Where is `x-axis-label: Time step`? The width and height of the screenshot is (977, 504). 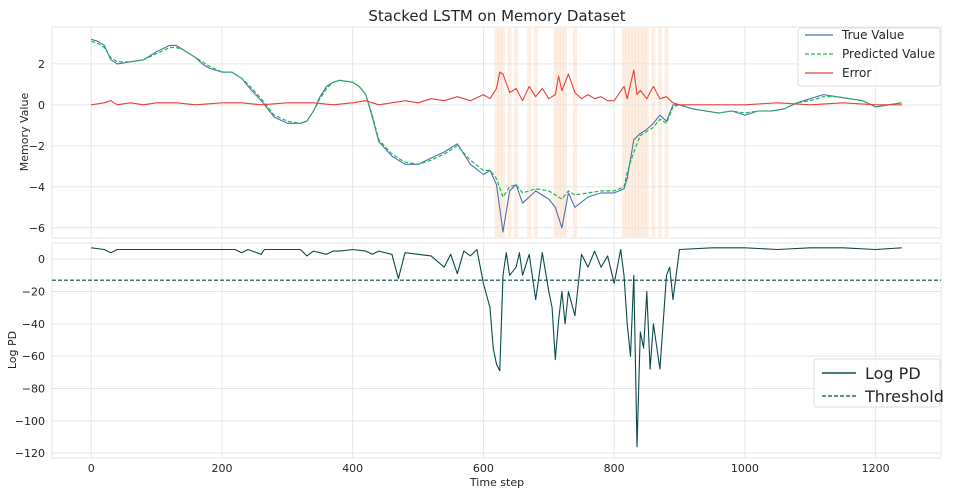 x-axis-label: Time step is located at coordinates (496, 482).